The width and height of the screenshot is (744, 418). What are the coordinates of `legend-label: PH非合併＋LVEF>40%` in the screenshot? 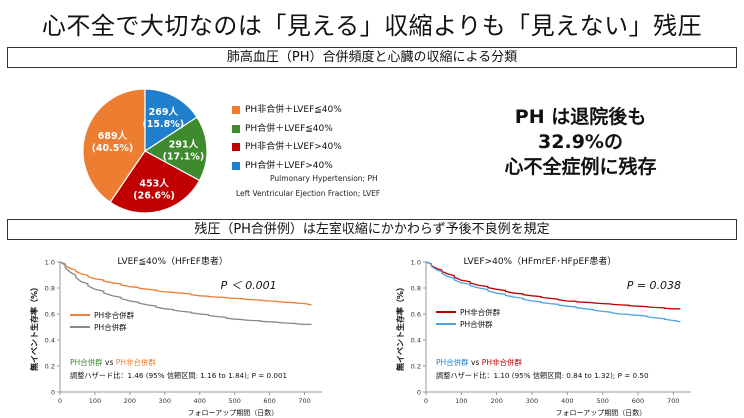 It's located at (293, 147).